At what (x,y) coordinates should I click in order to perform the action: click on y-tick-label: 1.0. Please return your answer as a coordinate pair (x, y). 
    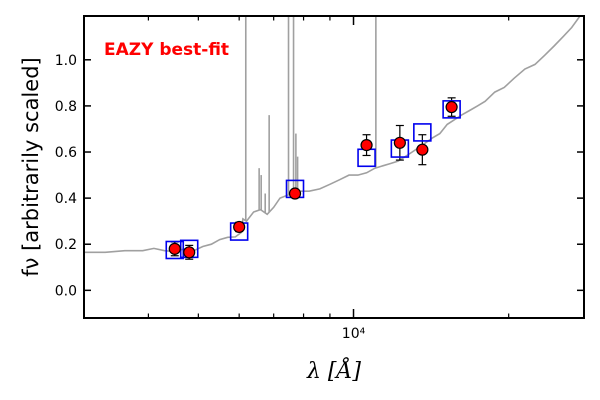
    Looking at the image, I should click on (66, 61).